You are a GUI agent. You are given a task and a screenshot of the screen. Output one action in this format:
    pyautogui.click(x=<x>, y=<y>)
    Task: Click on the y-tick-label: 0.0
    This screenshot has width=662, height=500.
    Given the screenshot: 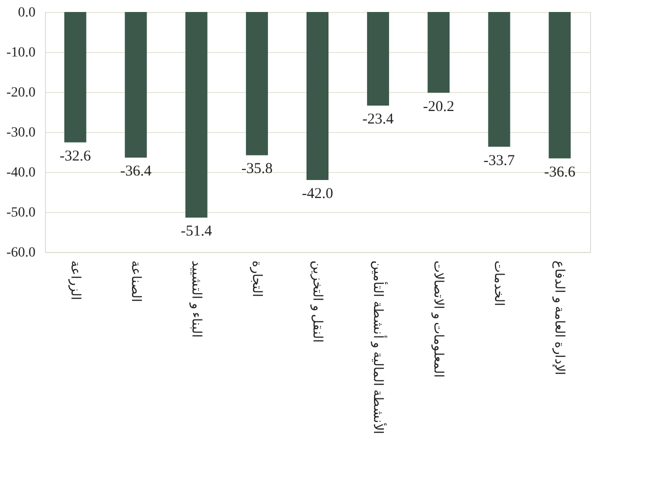 What is the action you would take?
    pyautogui.click(x=27, y=13)
    